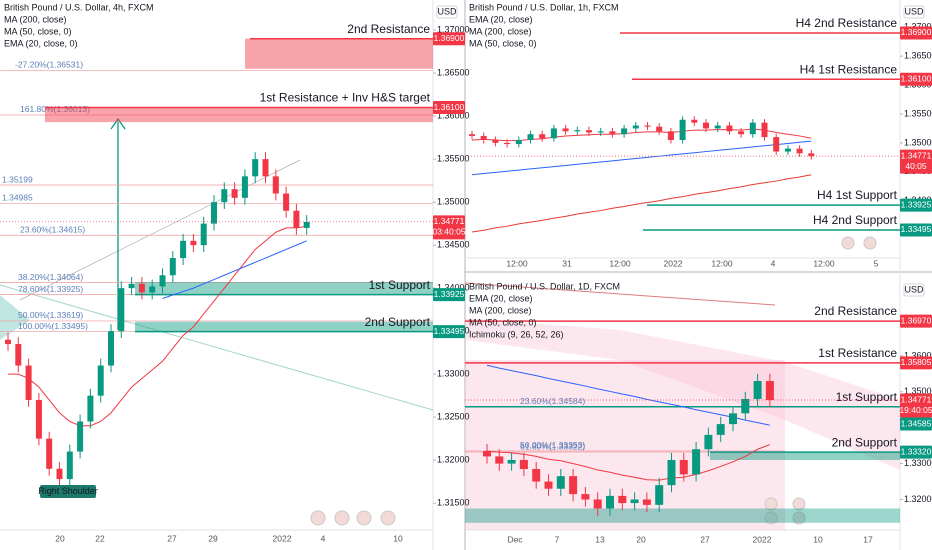  I want to click on fib-label: 38.20%(1.34064), so click(50, 277).